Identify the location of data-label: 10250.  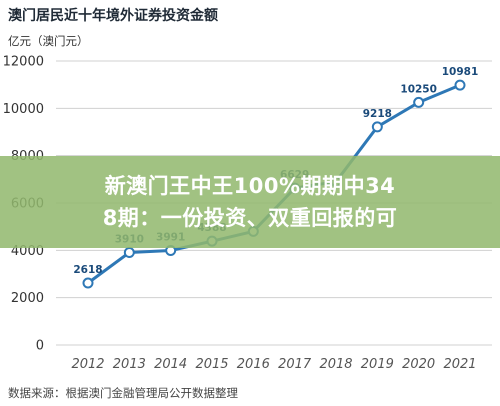
(418, 89).